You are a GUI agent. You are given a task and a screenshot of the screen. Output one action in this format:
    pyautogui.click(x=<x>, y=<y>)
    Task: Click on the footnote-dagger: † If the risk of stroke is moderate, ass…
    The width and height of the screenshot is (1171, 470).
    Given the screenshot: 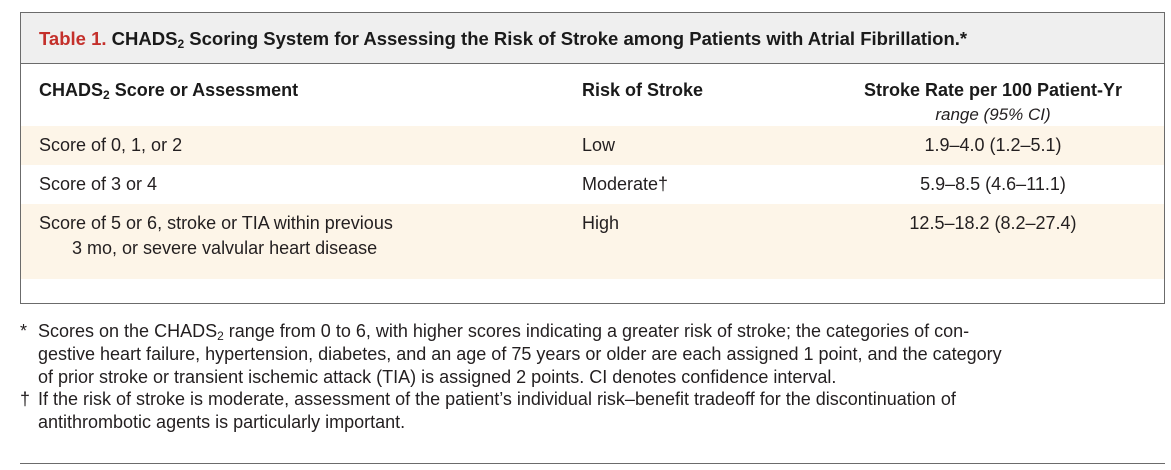 What is the action you would take?
    pyautogui.click(x=593, y=411)
    